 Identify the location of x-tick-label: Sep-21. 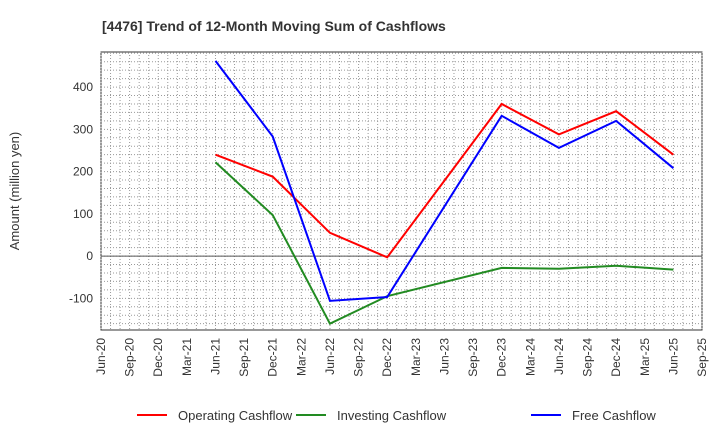
(244, 357).